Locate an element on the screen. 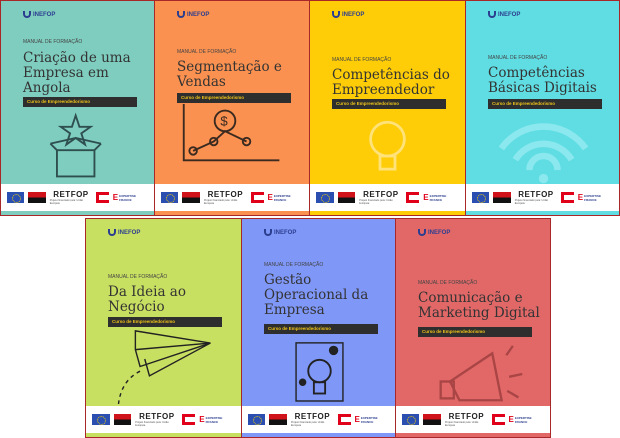 This screenshot has height=438, width=620. dollar-growth-chart-icon: $ is located at coordinates (231, 133).